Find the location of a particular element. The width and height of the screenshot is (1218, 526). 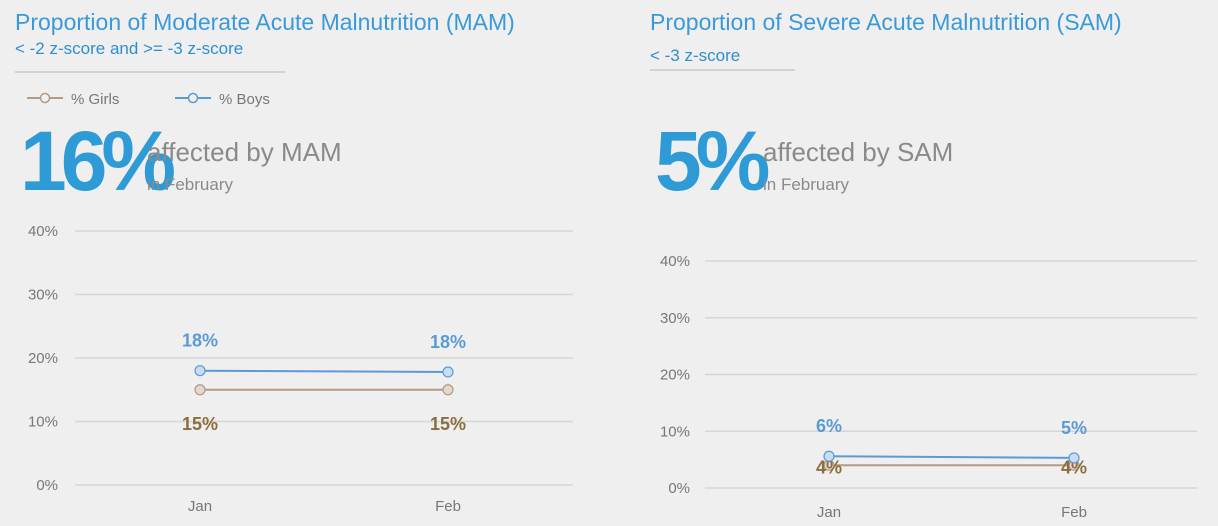

headline-value: 16% is located at coordinates (97, 161).